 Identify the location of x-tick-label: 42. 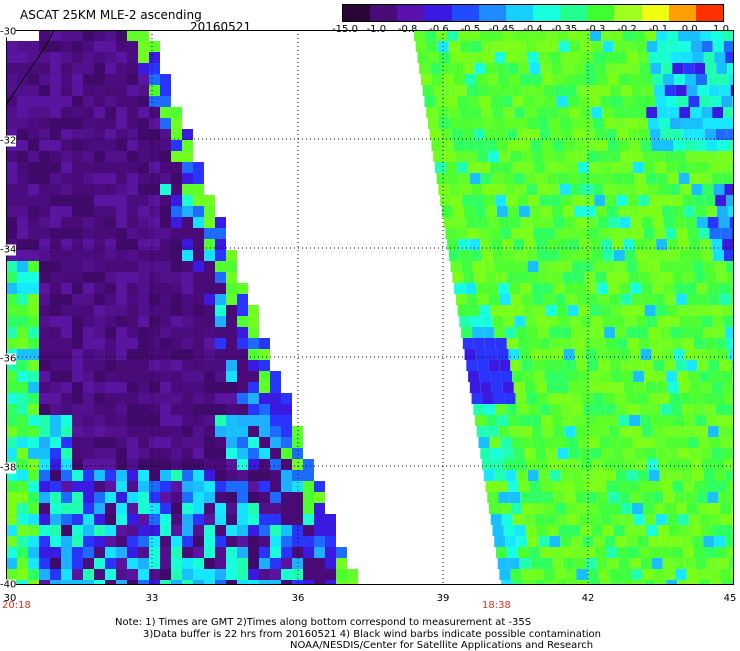
(588, 598).